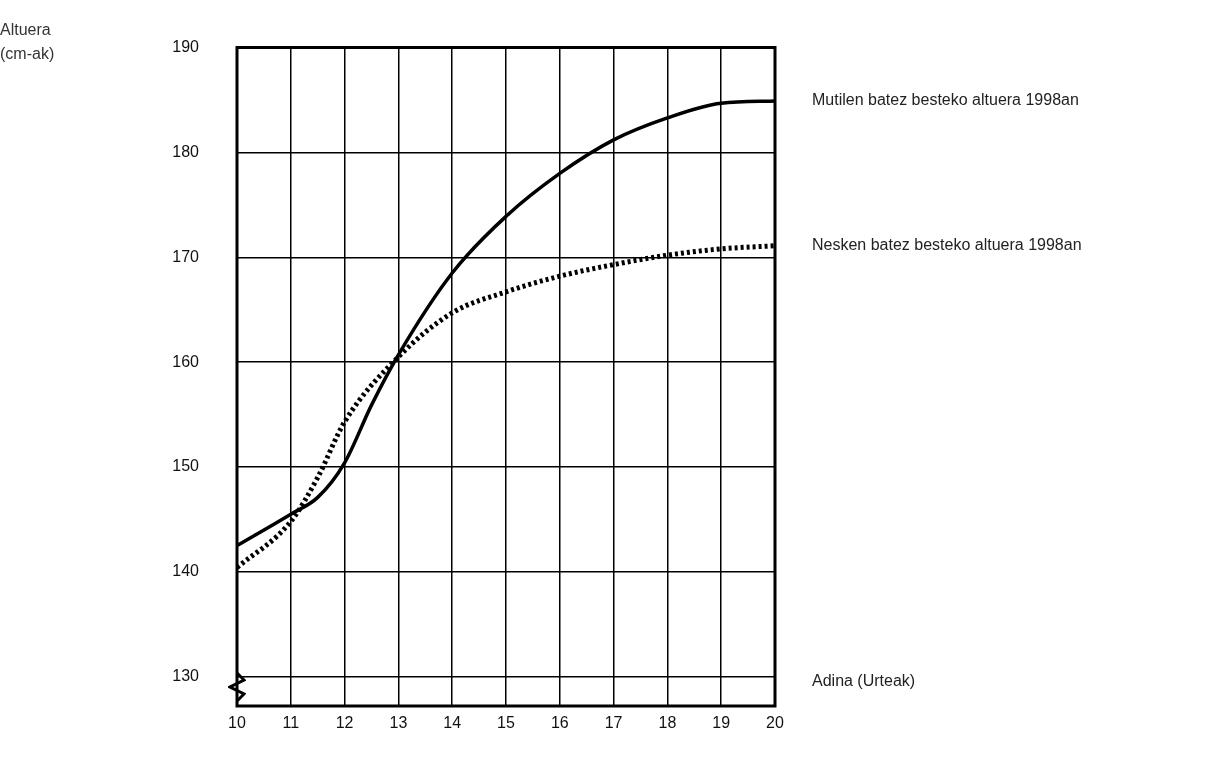 The width and height of the screenshot is (1217, 760). Describe the element at coordinates (506, 723) in the screenshot. I see `x-tick-label: 15` at that location.